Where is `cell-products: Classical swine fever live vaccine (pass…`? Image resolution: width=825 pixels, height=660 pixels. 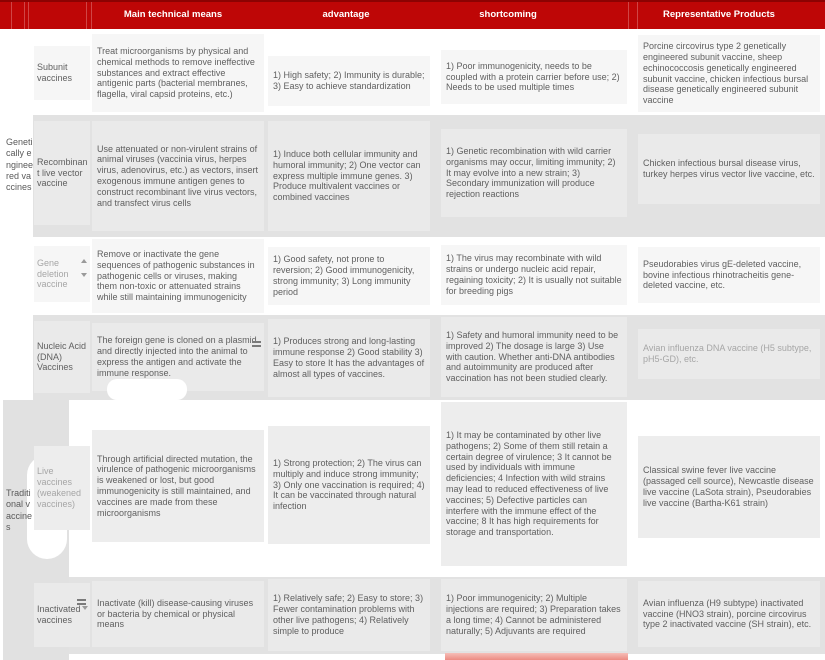
cell-products: Classical swine fever live vaccine (pass… is located at coordinates (729, 487).